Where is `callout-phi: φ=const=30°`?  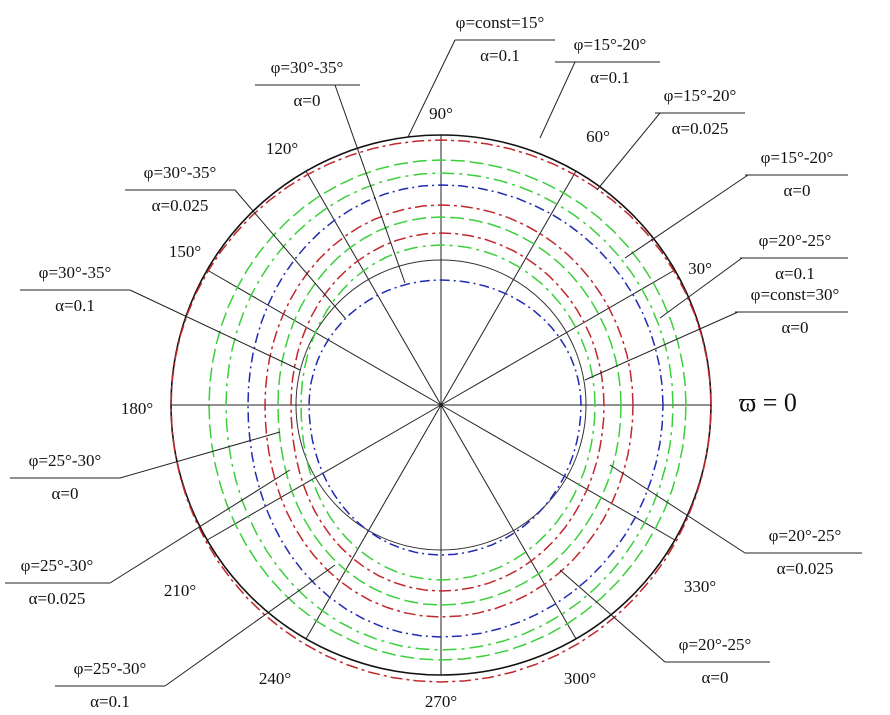 callout-phi: φ=const=30° is located at coordinates (795, 294).